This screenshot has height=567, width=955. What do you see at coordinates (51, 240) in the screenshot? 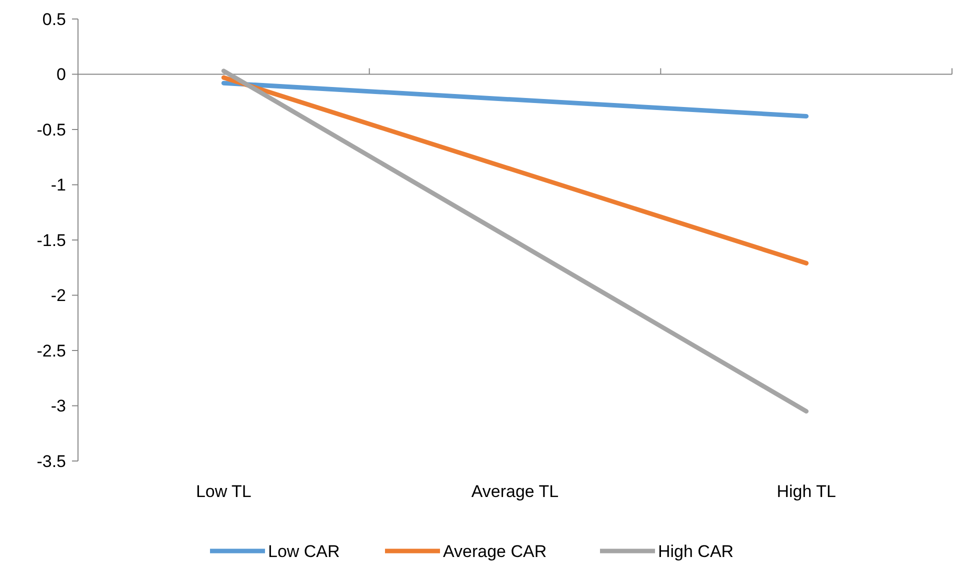
I see `y-tick-label: -1.5` at bounding box center [51, 240].